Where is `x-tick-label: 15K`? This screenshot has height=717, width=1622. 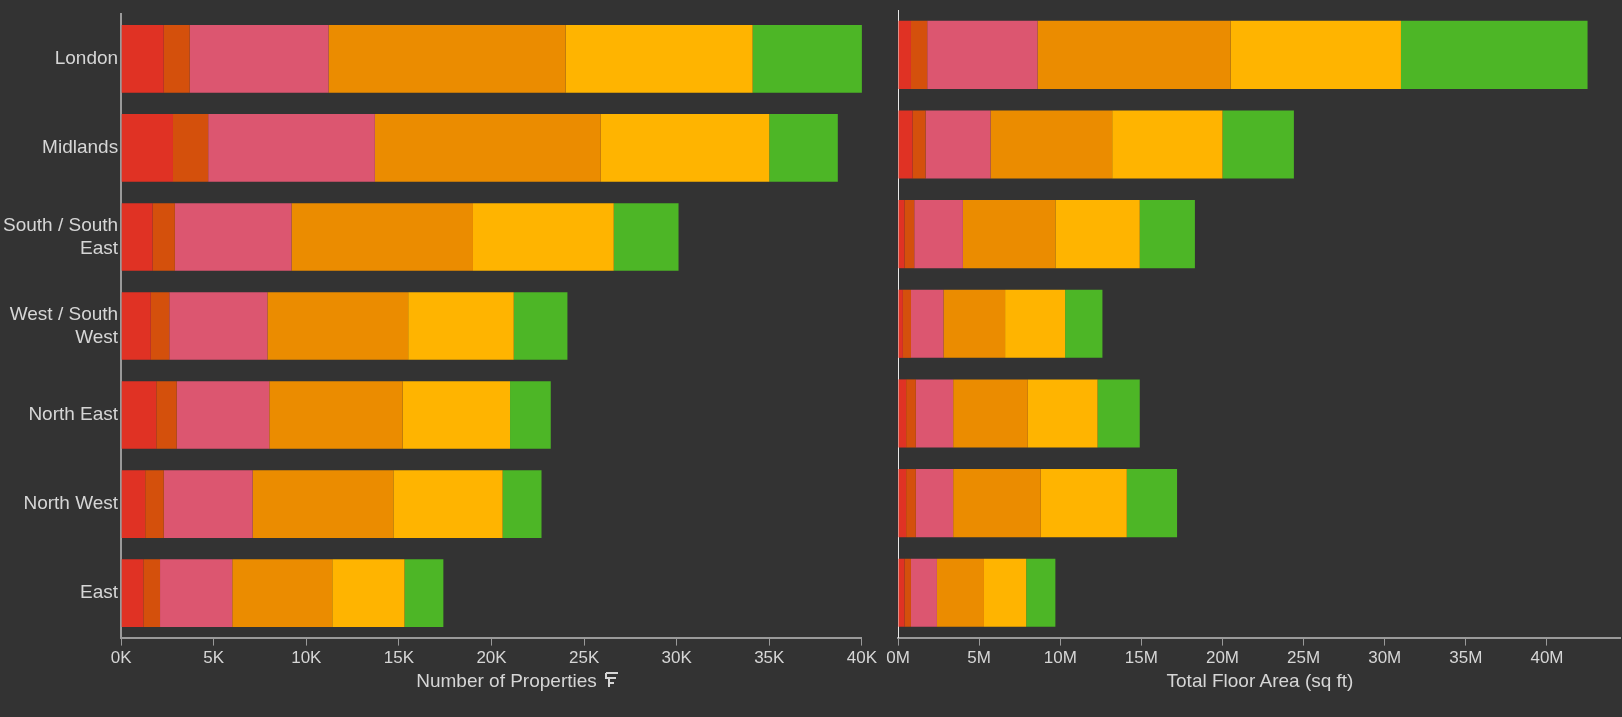 x-tick-label: 15K is located at coordinates (399, 658).